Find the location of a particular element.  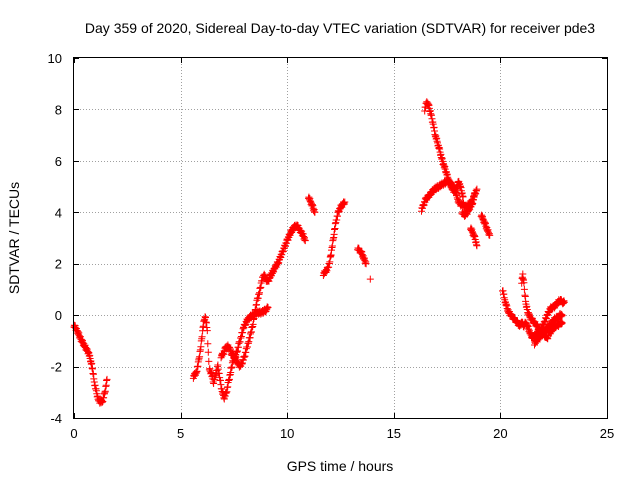

x-tick-label: 5 is located at coordinates (180, 433).